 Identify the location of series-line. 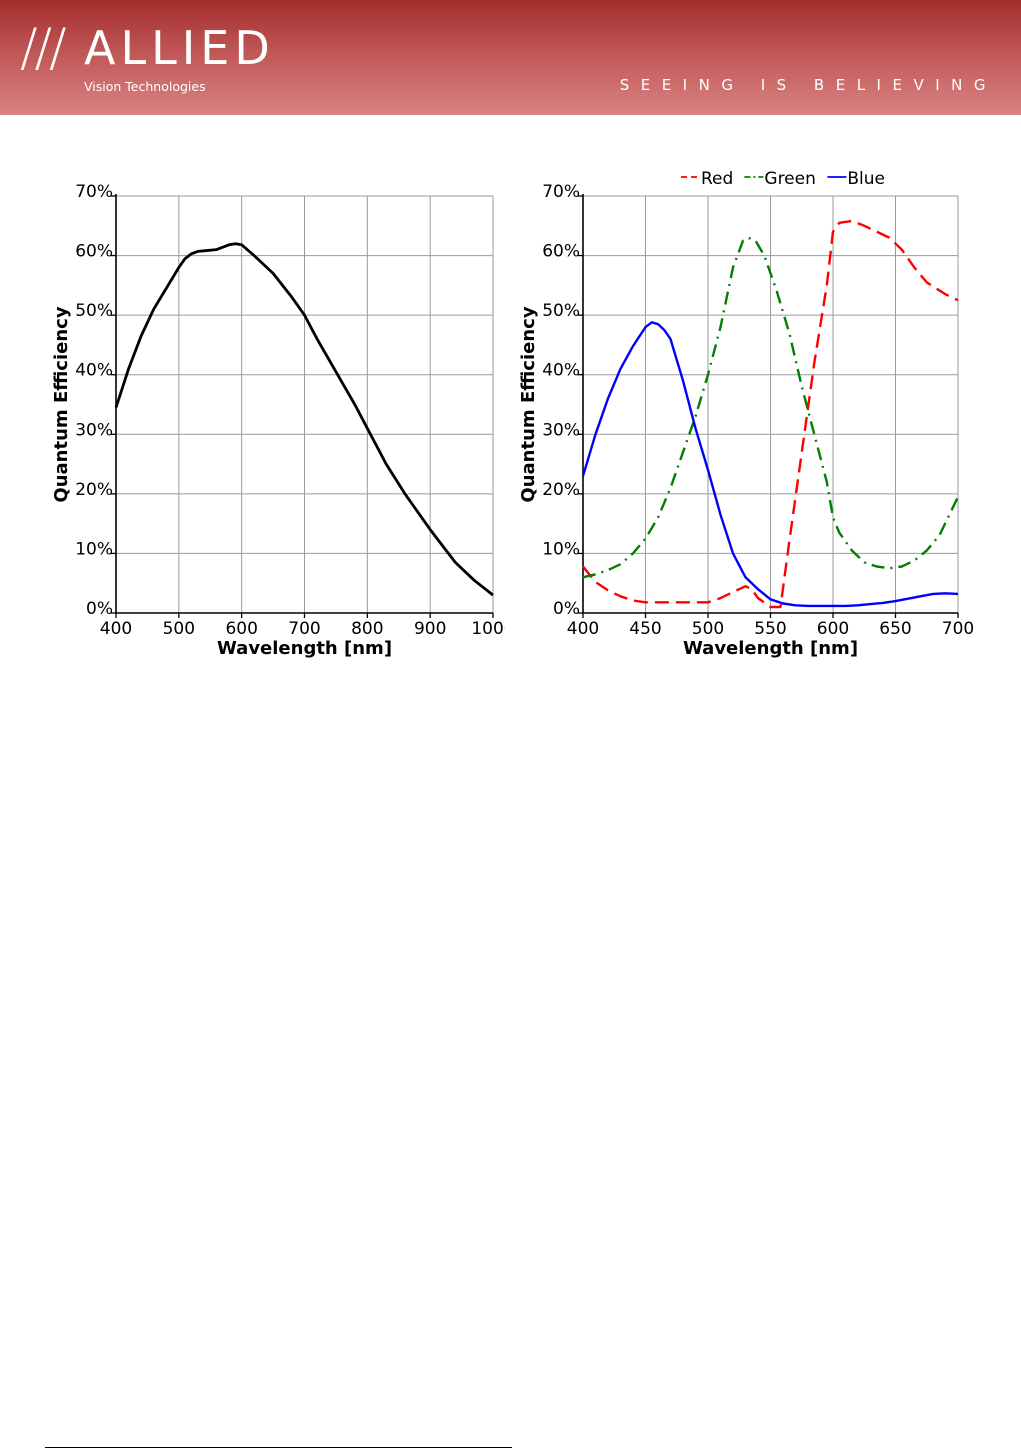
(304, 419).